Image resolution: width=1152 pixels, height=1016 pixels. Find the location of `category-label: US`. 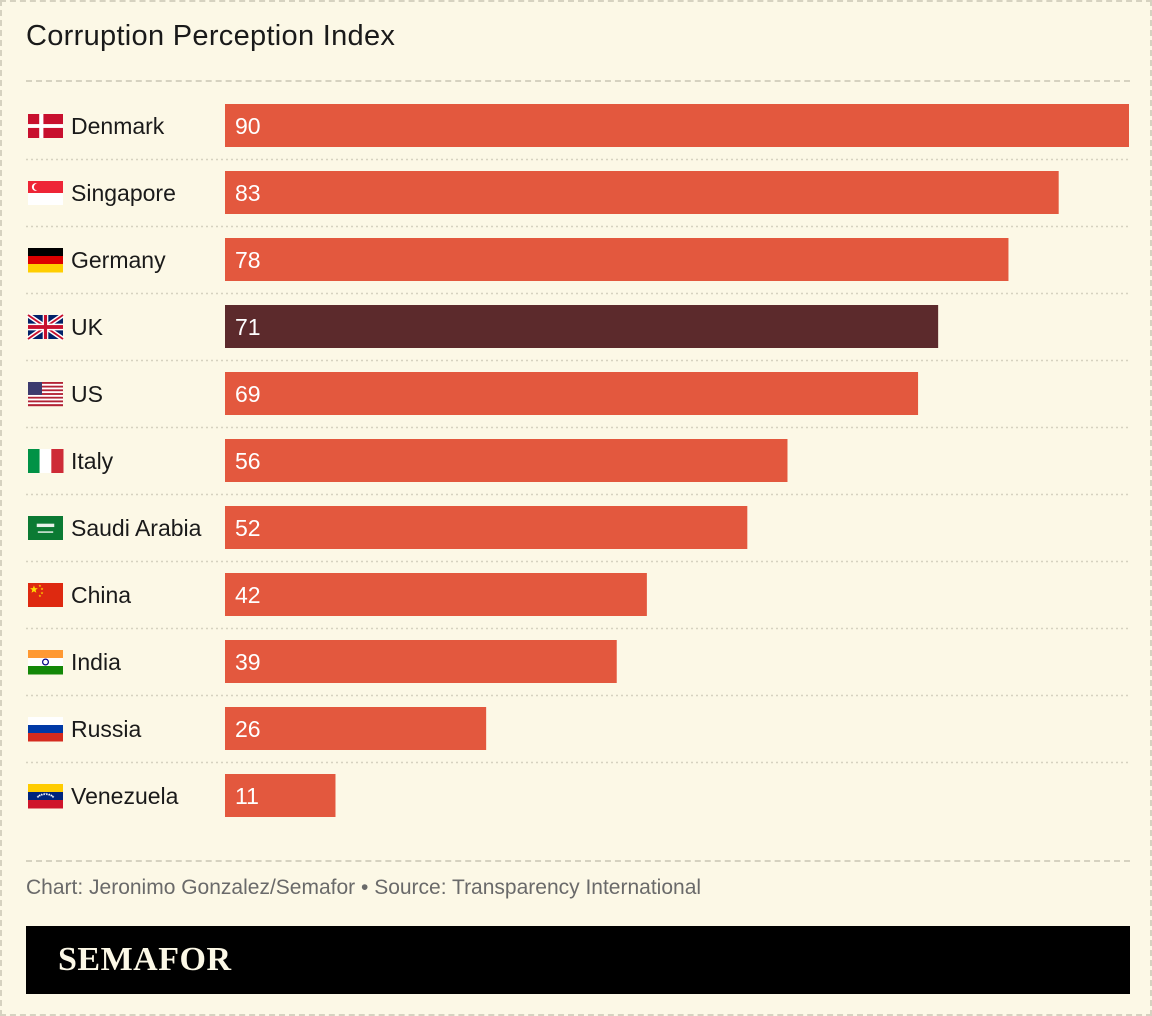

category-label: US is located at coordinates (87, 394).